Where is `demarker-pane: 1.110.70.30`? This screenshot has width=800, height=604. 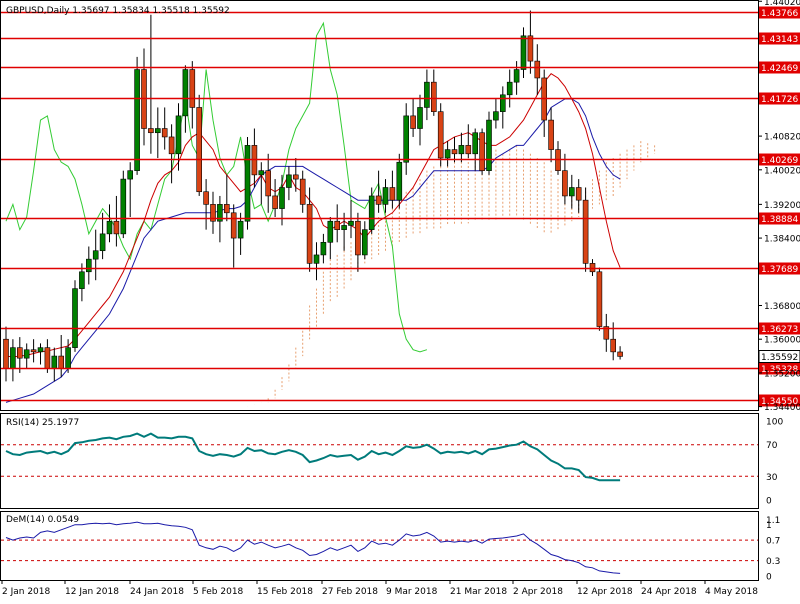 demarker-pane: 1.110.70.30 is located at coordinates (391, 547).